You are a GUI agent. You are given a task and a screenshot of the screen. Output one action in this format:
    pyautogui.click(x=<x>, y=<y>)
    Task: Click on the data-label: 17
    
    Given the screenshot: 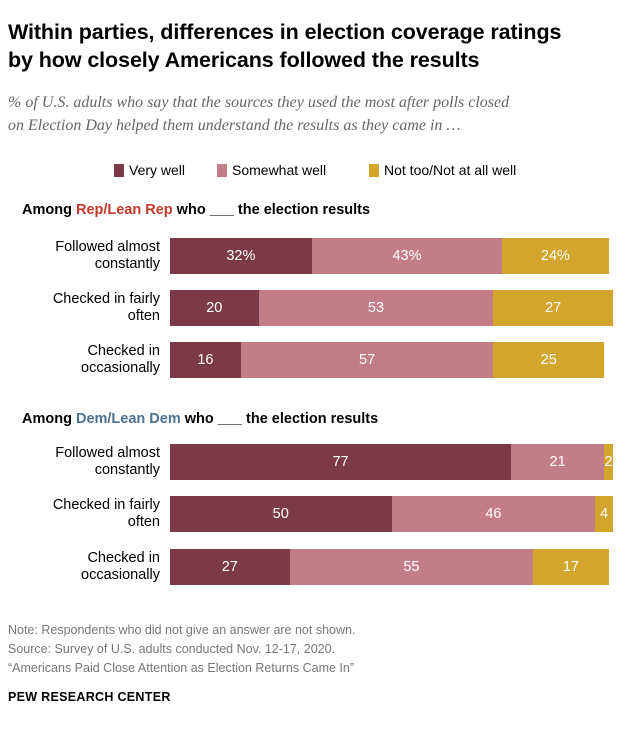 What is the action you would take?
    pyautogui.click(x=570, y=567)
    